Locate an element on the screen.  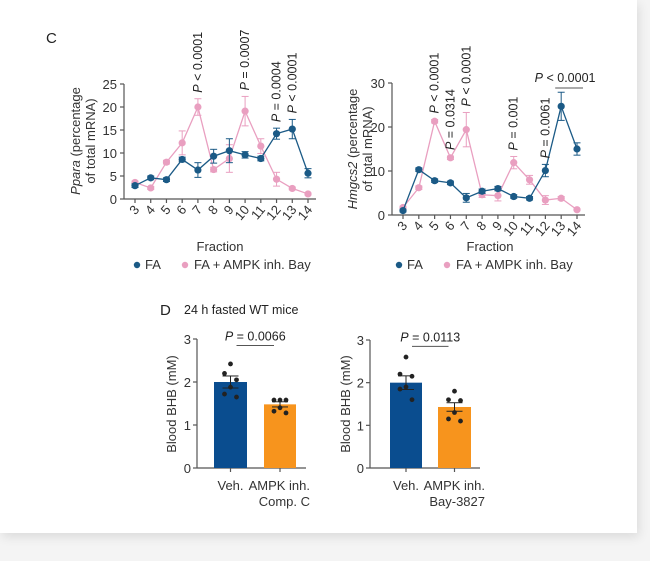
p-value-annotation: P = 0.0004 is located at coordinates (277, 91).